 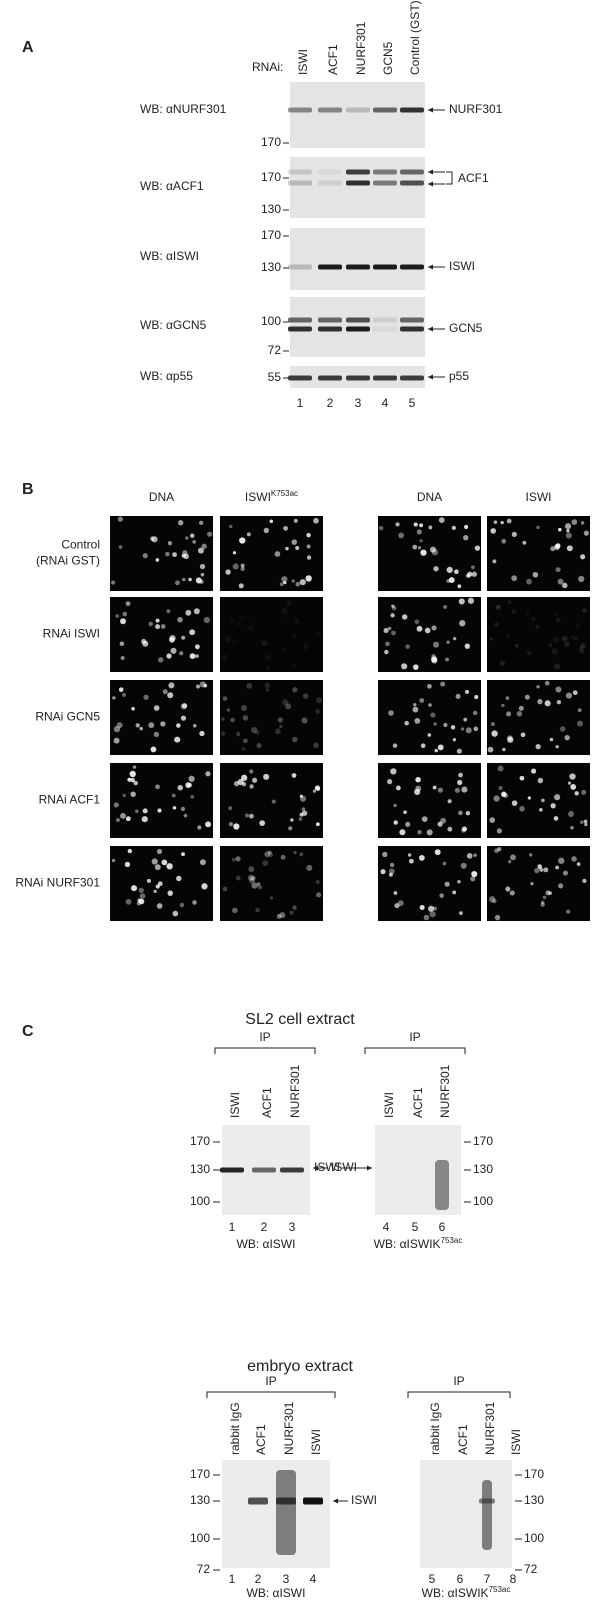 I want to click on lane-number: 2, so click(x=258, y=1579).